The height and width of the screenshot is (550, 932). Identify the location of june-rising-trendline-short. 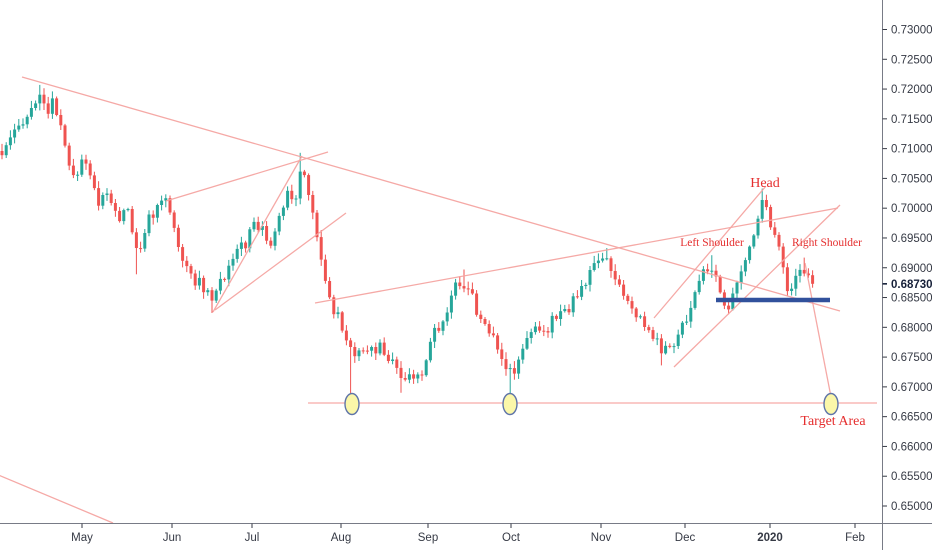
(280, 261).